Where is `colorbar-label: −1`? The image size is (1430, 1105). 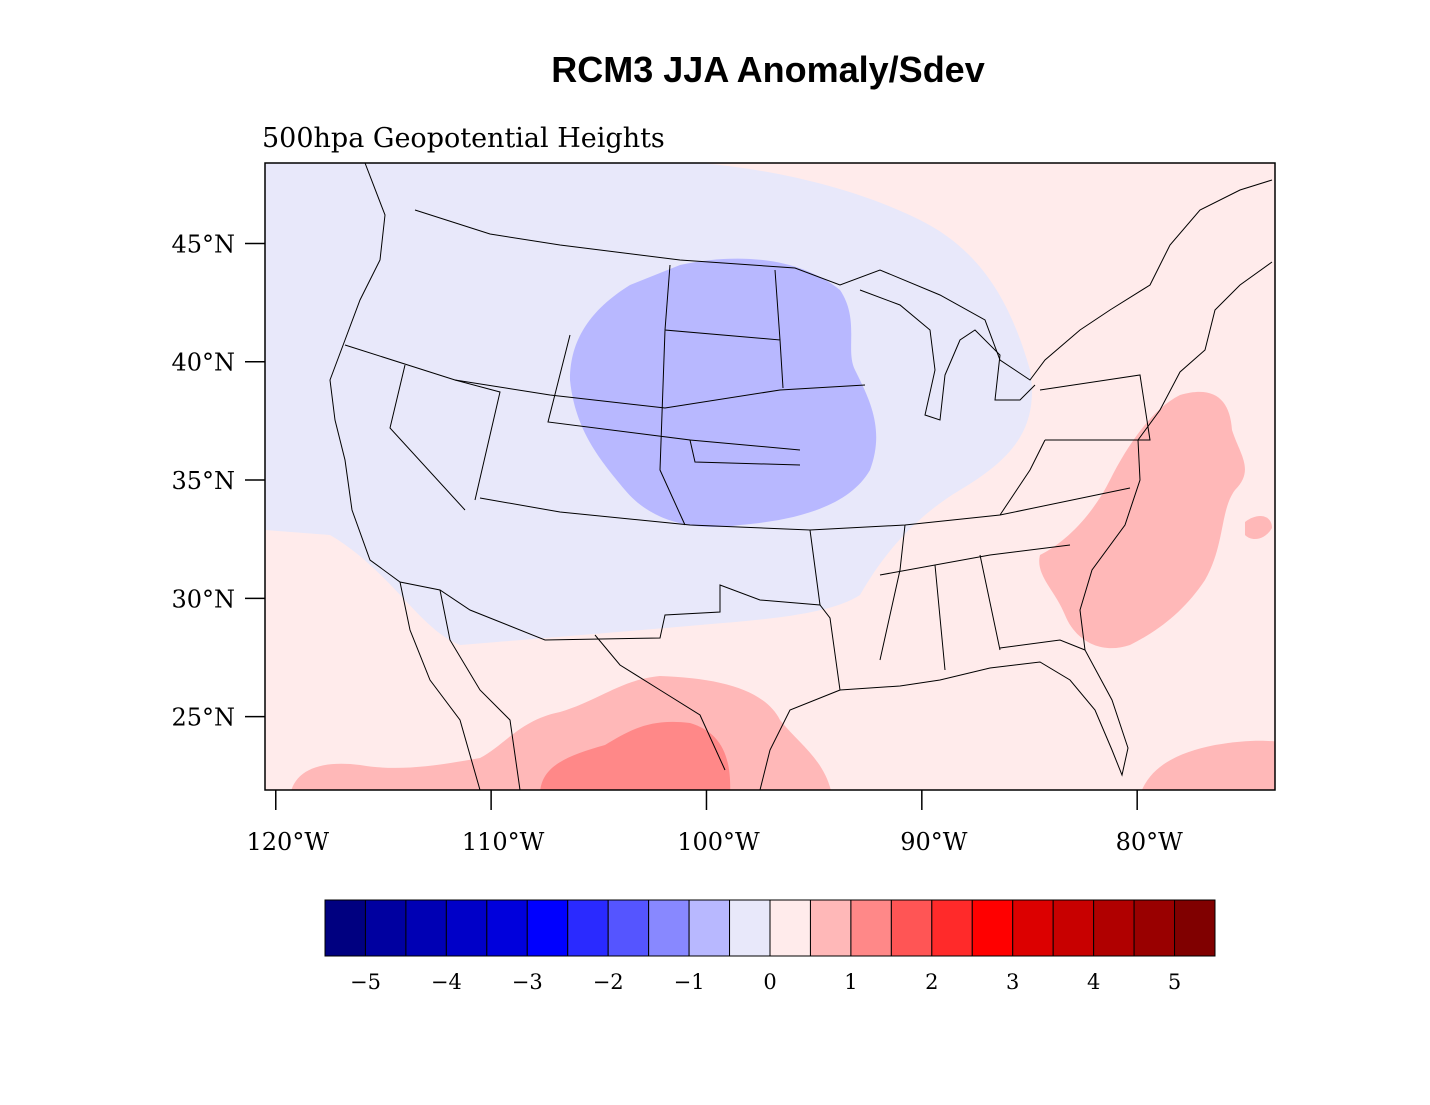
colorbar-label: −1 is located at coordinates (689, 982).